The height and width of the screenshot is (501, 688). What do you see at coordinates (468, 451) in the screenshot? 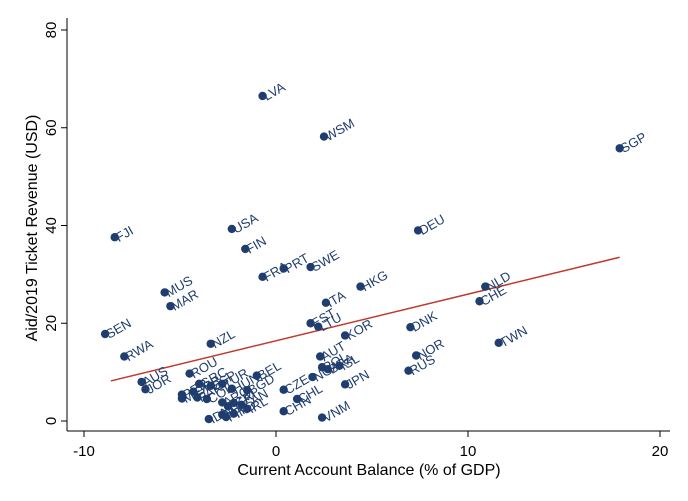
I see `x-tick-label: 10` at bounding box center [468, 451].